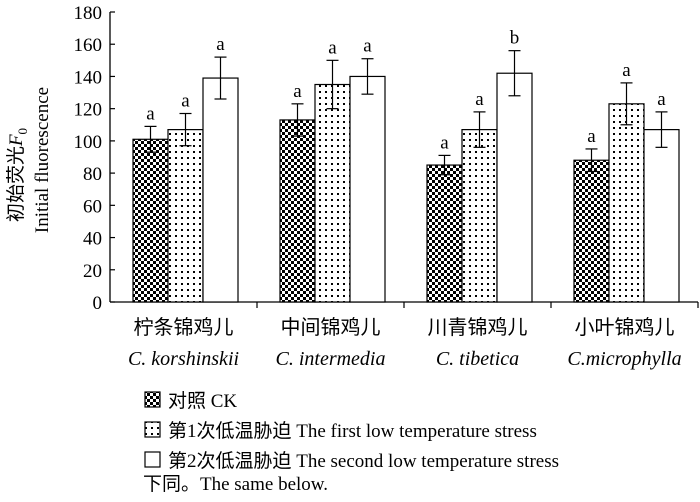  Describe the element at coordinates (478, 327) in the screenshot. I see `category-label-cn: 川青锦鸡儿` at that location.